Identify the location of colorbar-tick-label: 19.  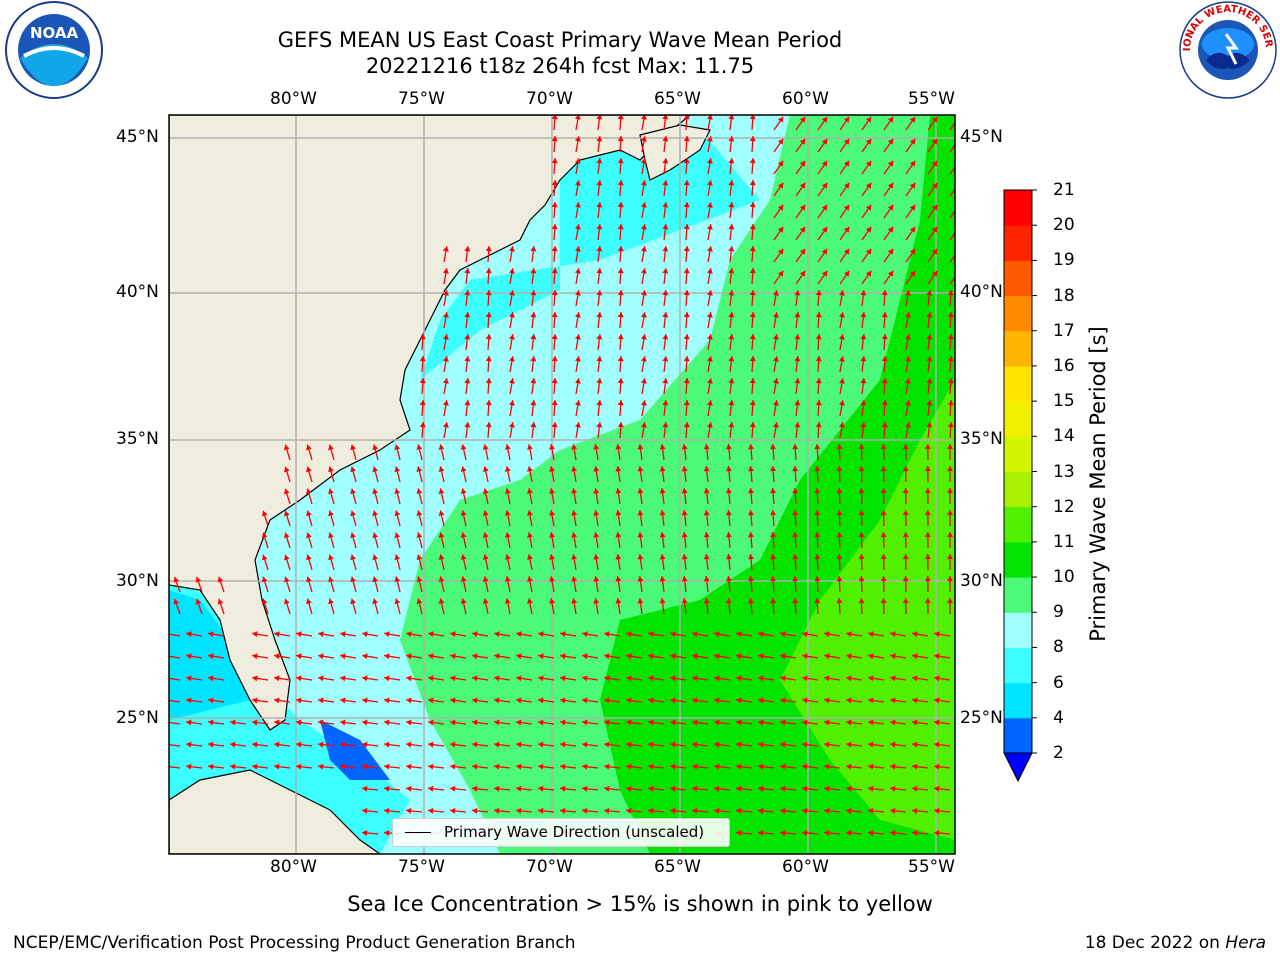
(1064, 260).